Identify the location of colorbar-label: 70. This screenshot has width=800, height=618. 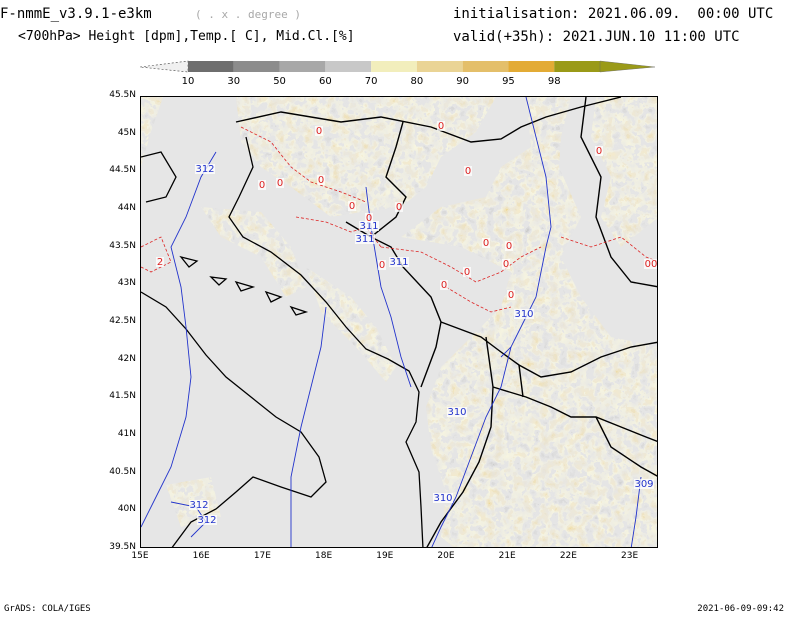
(371, 81).